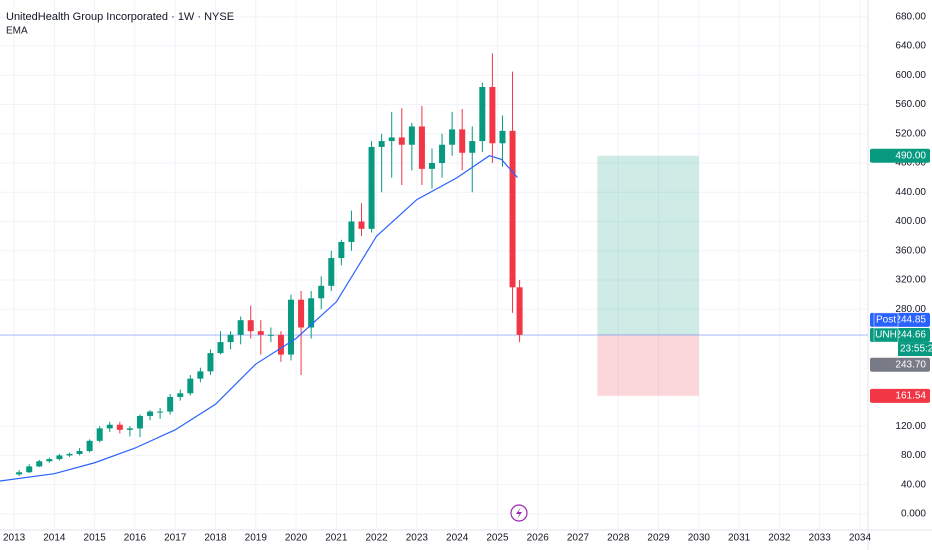 The image size is (932, 550). Describe the element at coordinates (648, 245) in the screenshot. I see `profit-zone` at that location.